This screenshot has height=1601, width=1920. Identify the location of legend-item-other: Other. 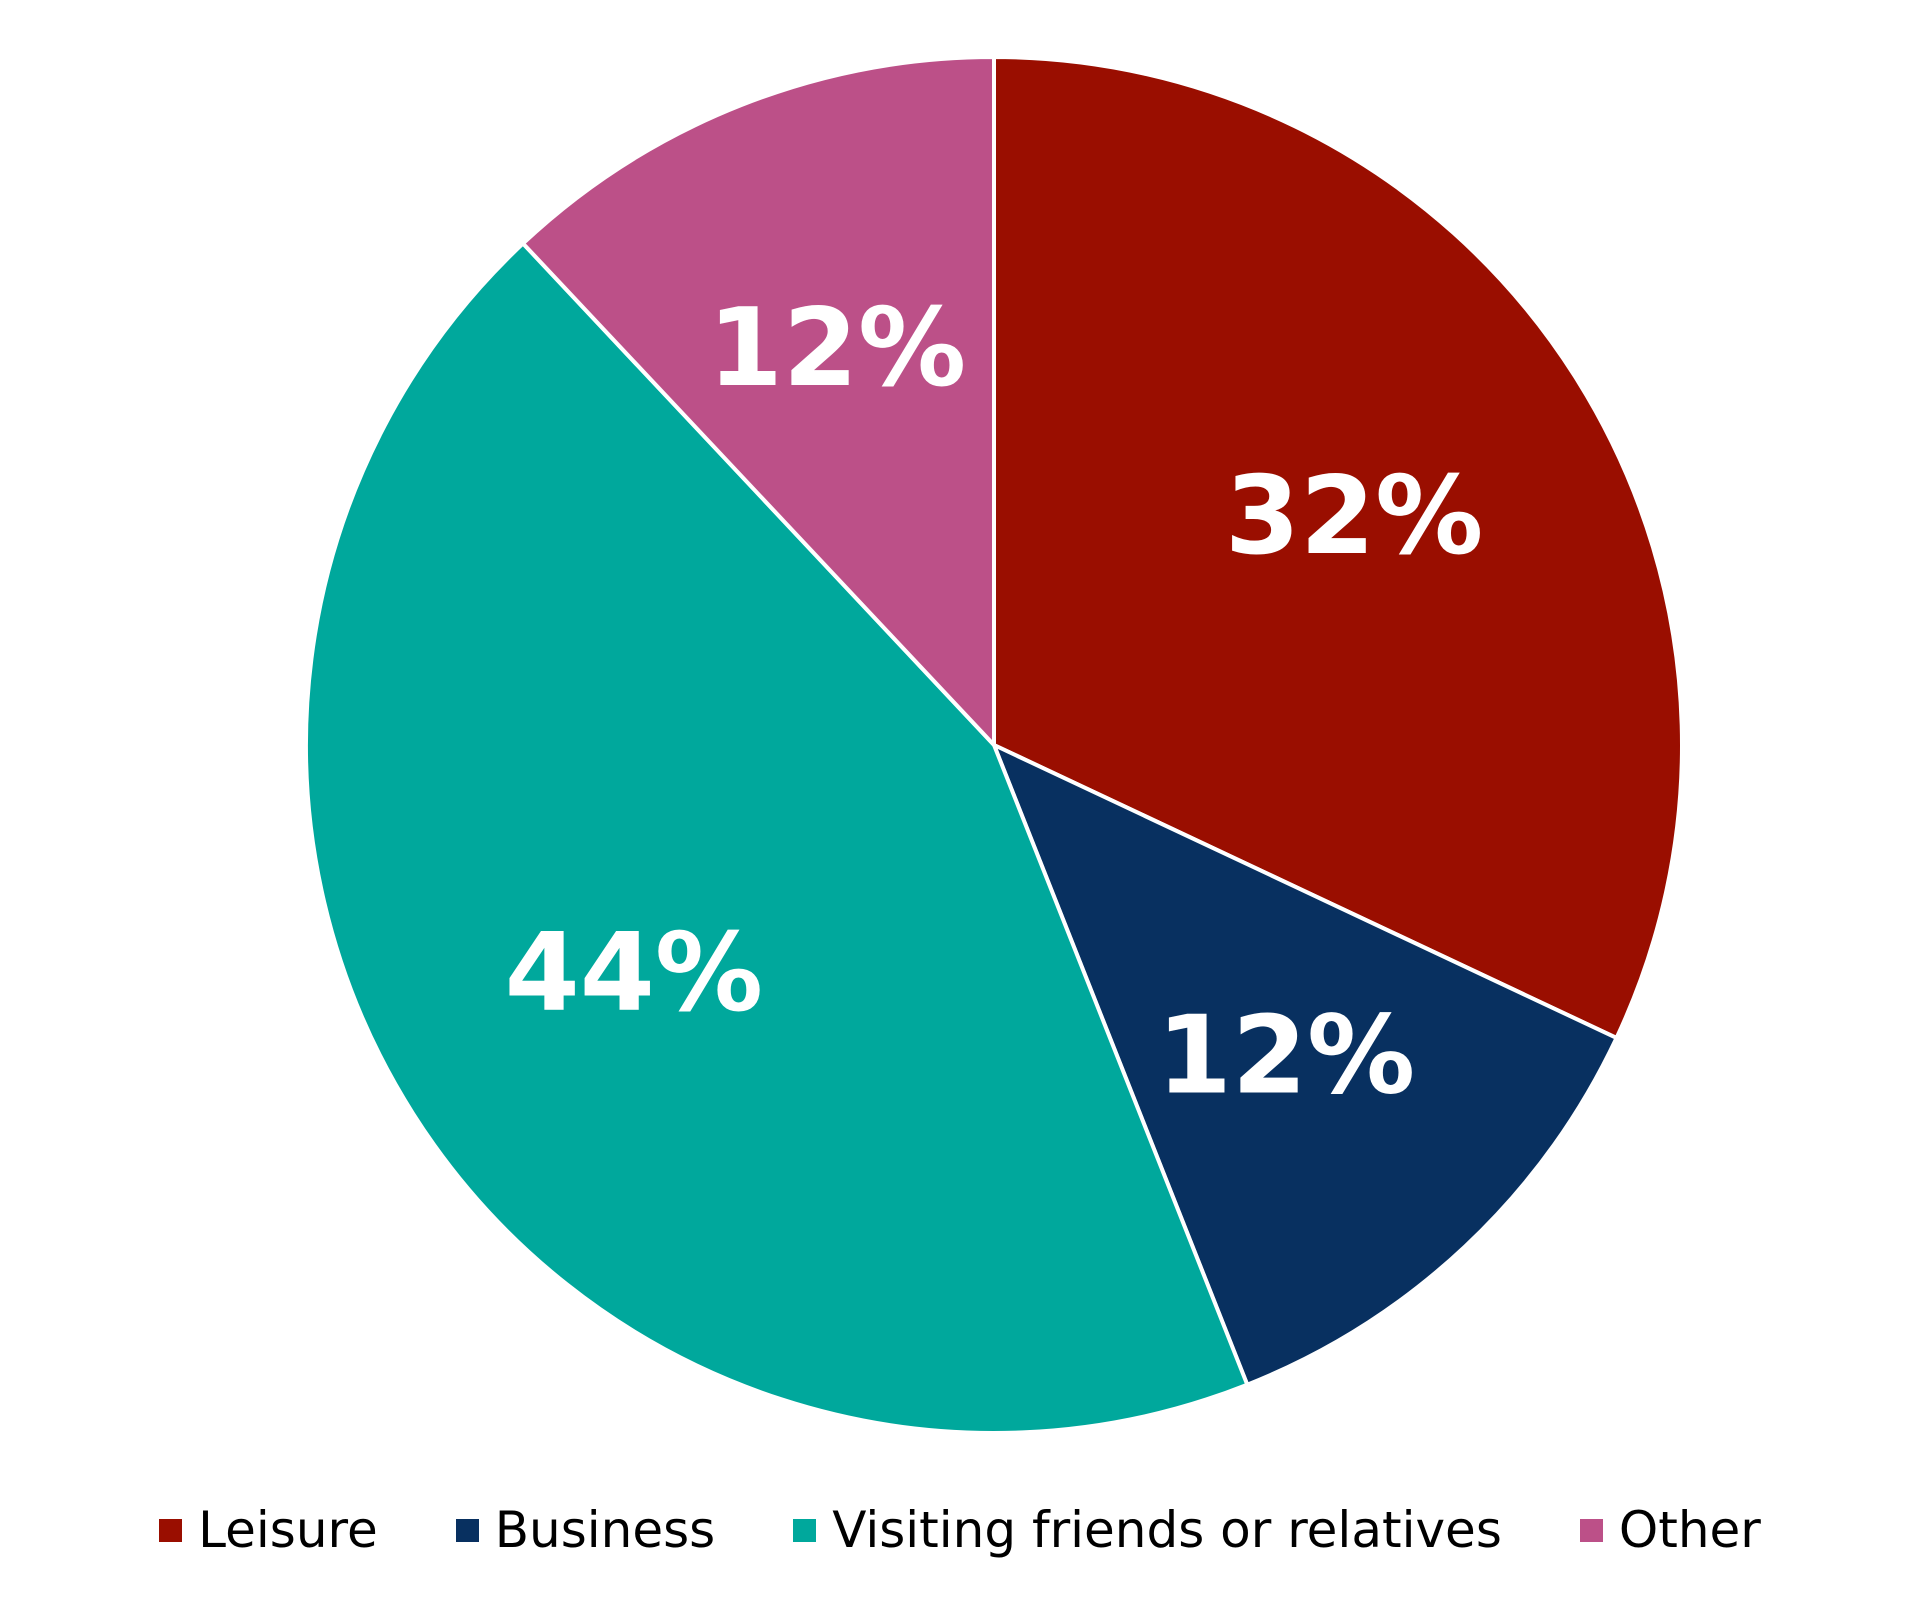
(1670, 1530).